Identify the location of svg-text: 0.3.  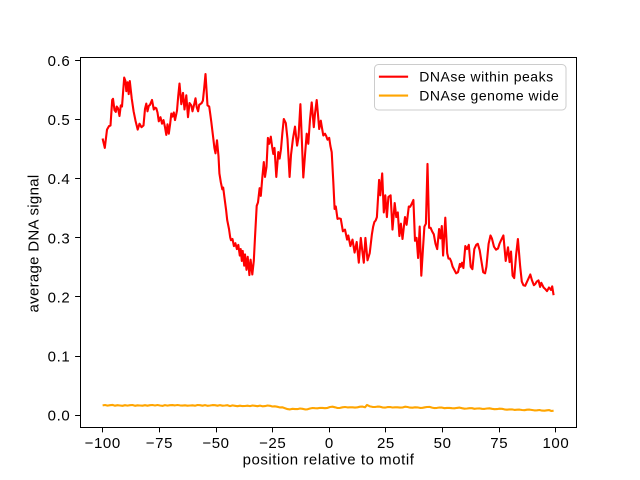
(59, 238).